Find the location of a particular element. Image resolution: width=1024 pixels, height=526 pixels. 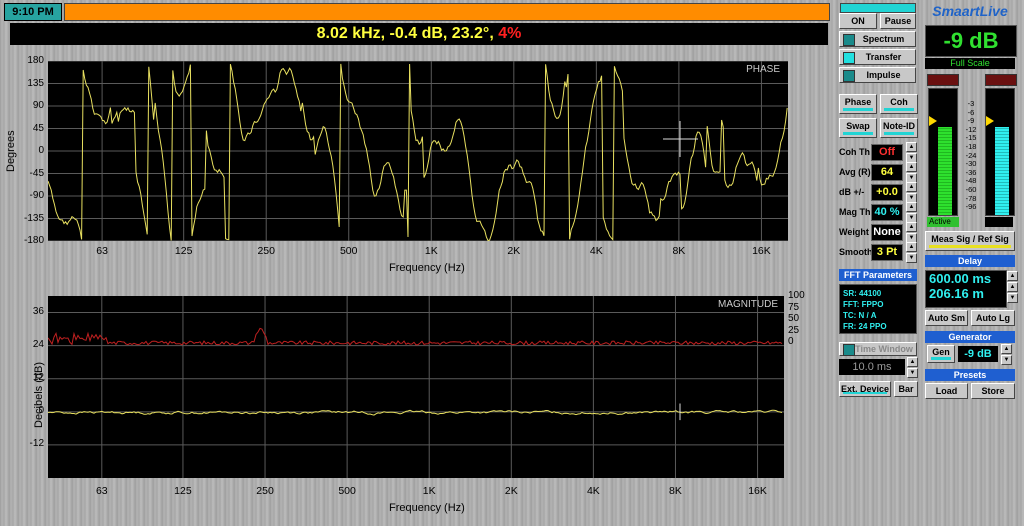

load-button: Load is located at coordinates (946, 391).